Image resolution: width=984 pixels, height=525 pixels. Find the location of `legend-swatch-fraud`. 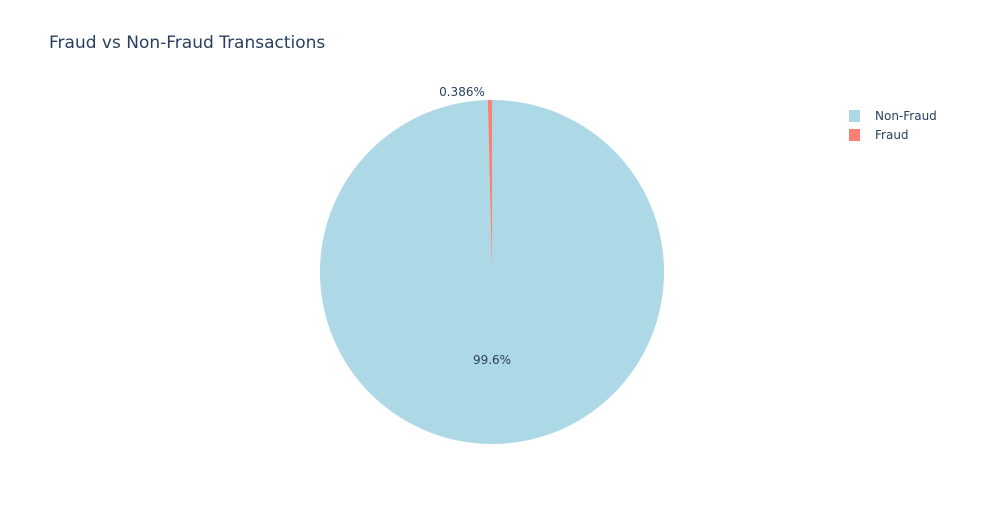

legend-swatch-fraud is located at coordinates (854, 134).